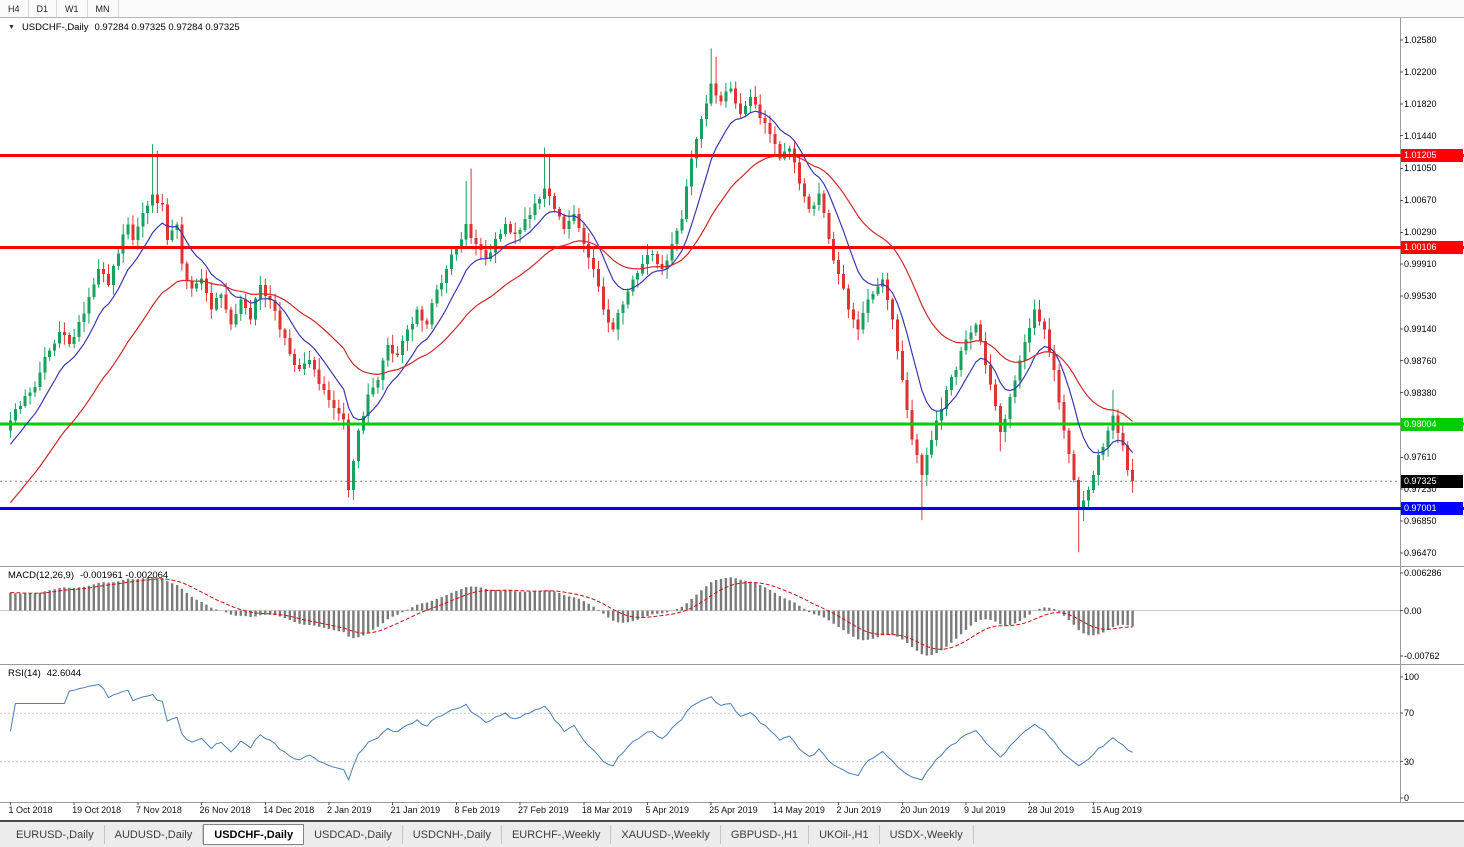 This screenshot has width=1464, height=847. What do you see at coordinates (557, 834) in the screenshot?
I see `tab-eurchf-weekly: EURCHF-,Weekly` at bounding box center [557, 834].